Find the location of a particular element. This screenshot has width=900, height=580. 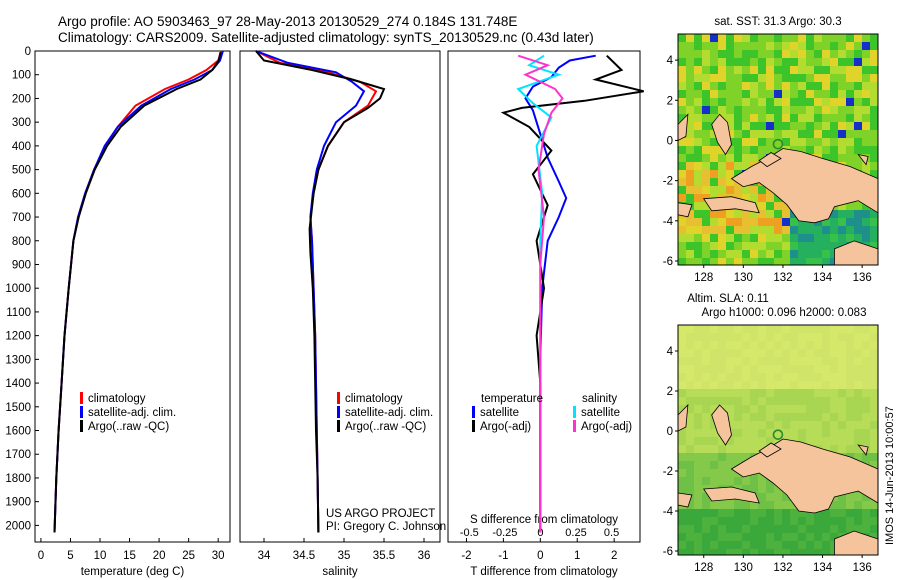

legend-temperature-header: temperature is located at coordinates (512, 399).